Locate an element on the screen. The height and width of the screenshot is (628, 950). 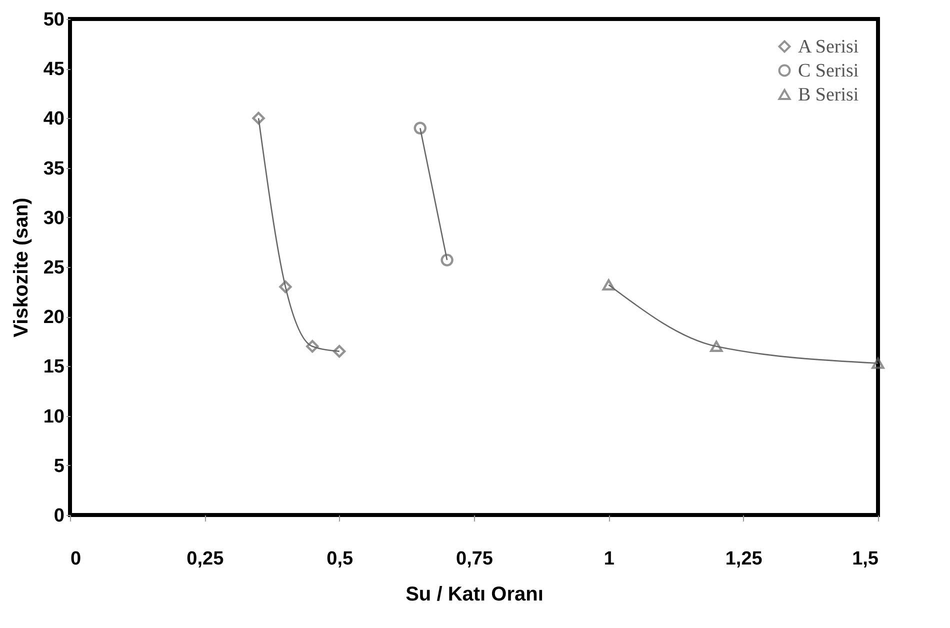
y-tick-label: 20 is located at coordinates (53, 317).